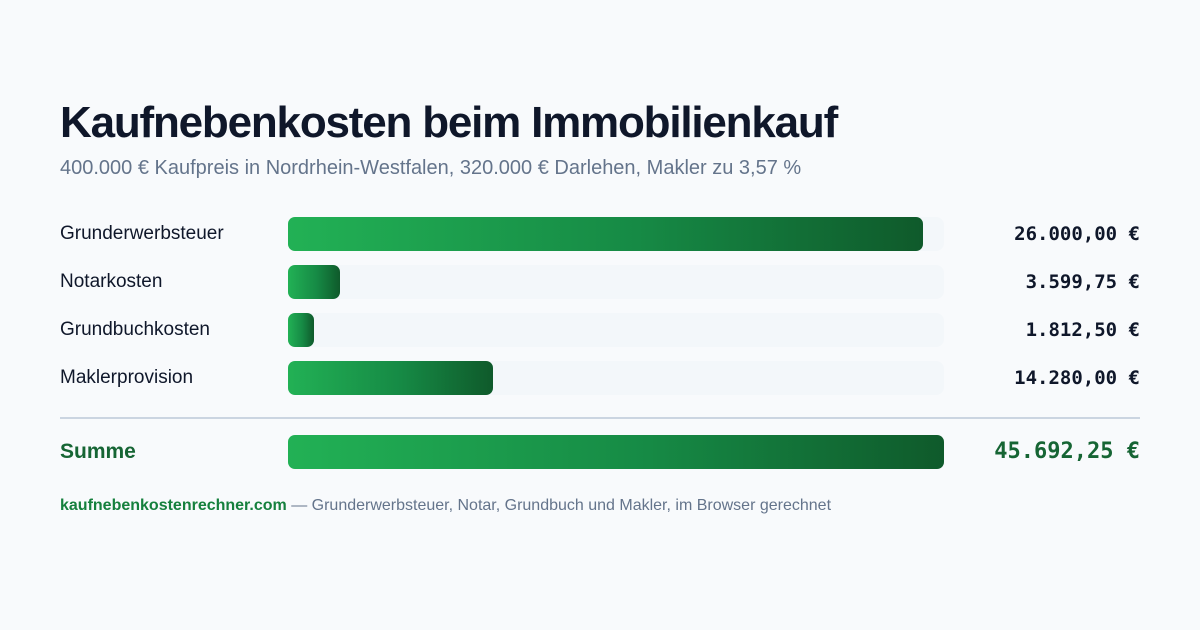  I want to click on bar-total, so click(616, 452).